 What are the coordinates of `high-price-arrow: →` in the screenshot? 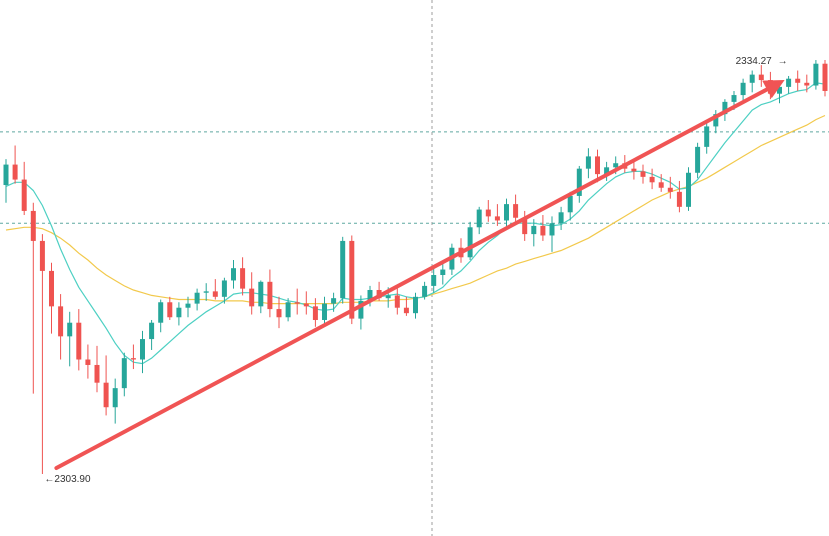 It's located at (783, 61).